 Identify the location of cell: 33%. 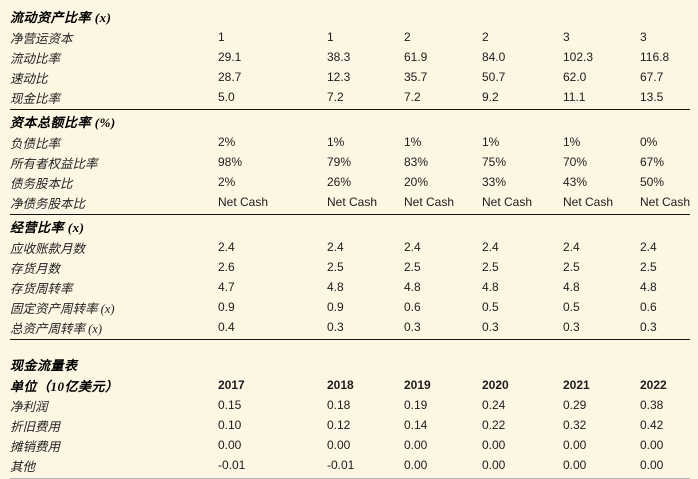
(494, 182).